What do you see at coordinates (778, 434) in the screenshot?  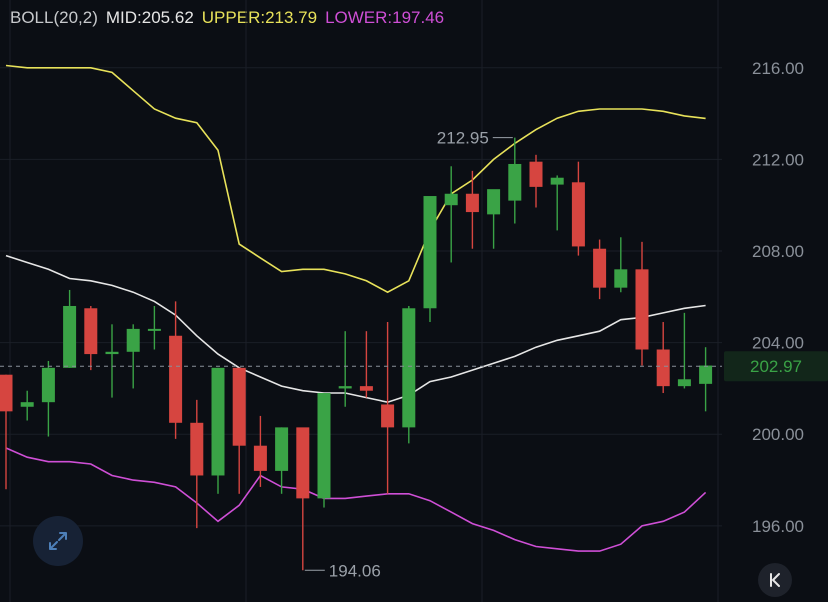 I see `y-tick-label: 200.00` at bounding box center [778, 434].